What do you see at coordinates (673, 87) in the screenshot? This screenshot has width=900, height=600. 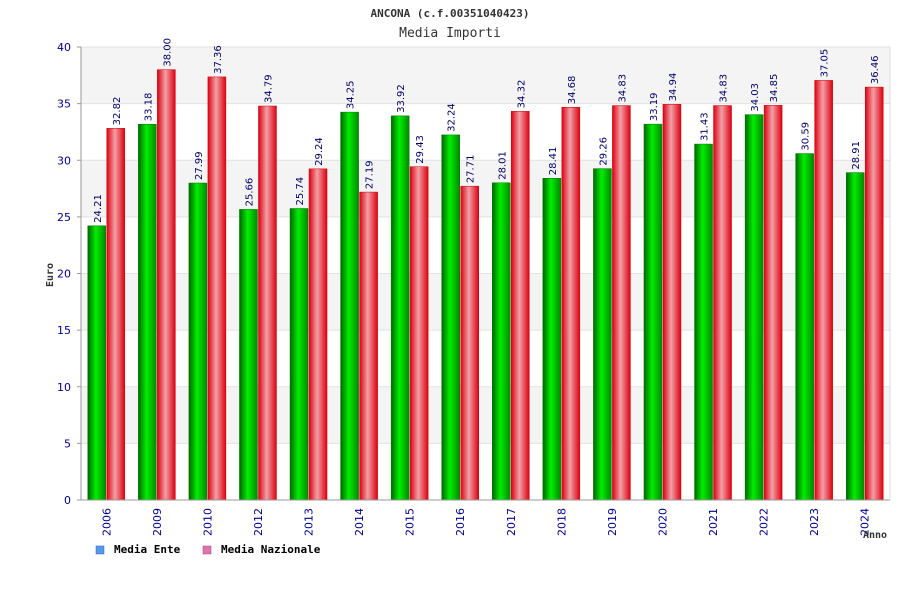 I see `value-label: 34.94` at bounding box center [673, 87].